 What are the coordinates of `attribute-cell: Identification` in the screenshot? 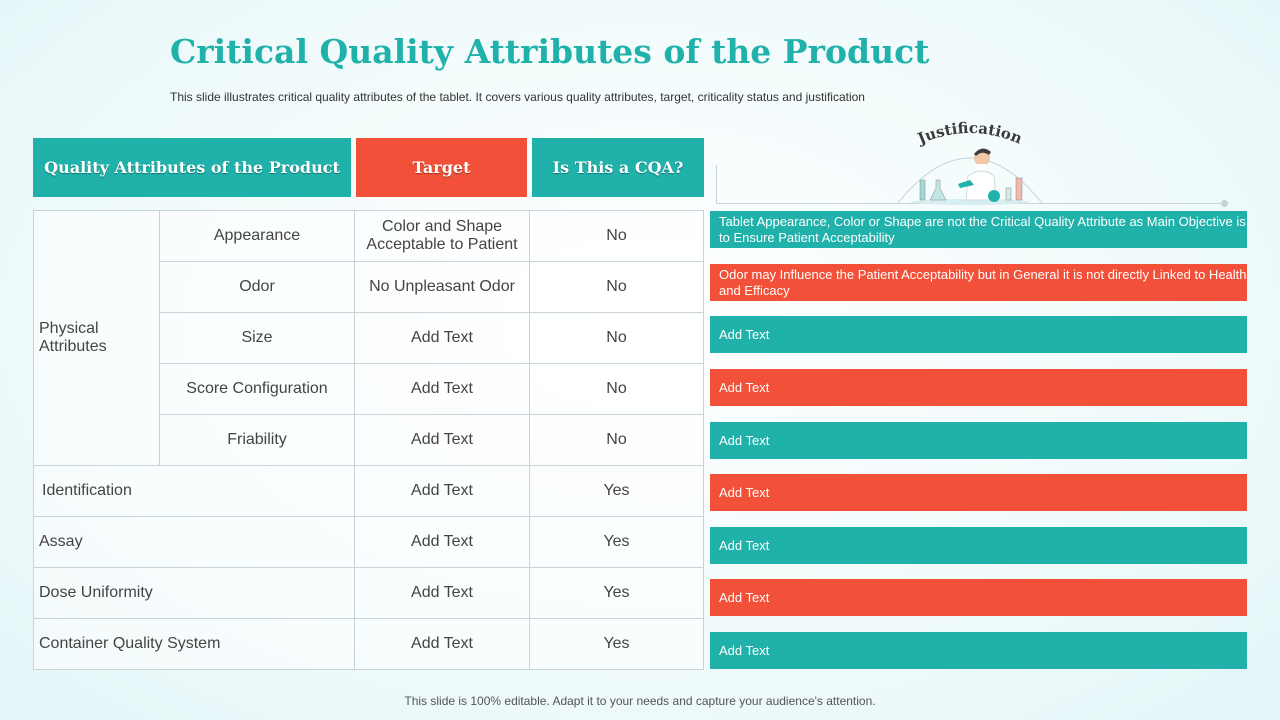 It's located at (194, 491).